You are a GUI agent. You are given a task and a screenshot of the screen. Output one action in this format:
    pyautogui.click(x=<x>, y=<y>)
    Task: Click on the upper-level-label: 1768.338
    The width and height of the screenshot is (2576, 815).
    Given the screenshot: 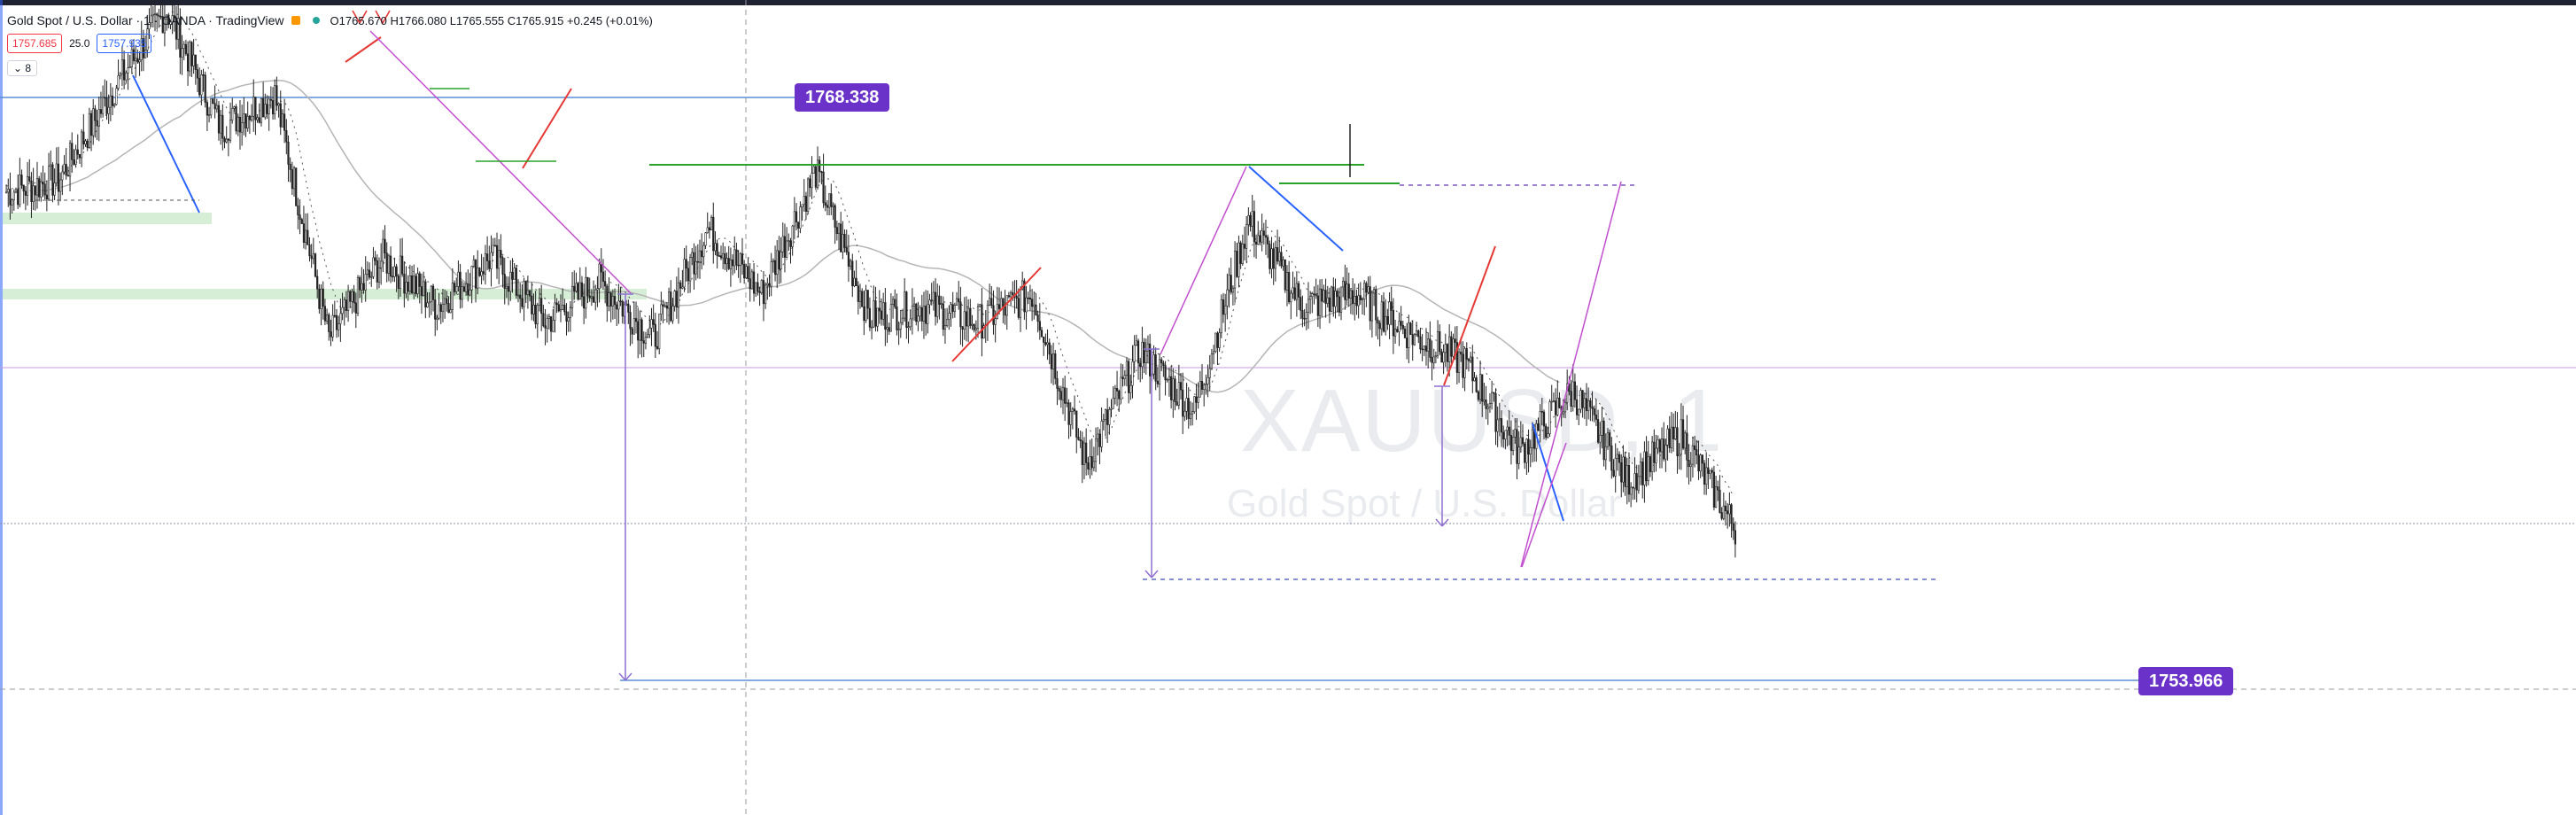 What is the action you would take?
    pyautogui.click(x=842, y=97)
    